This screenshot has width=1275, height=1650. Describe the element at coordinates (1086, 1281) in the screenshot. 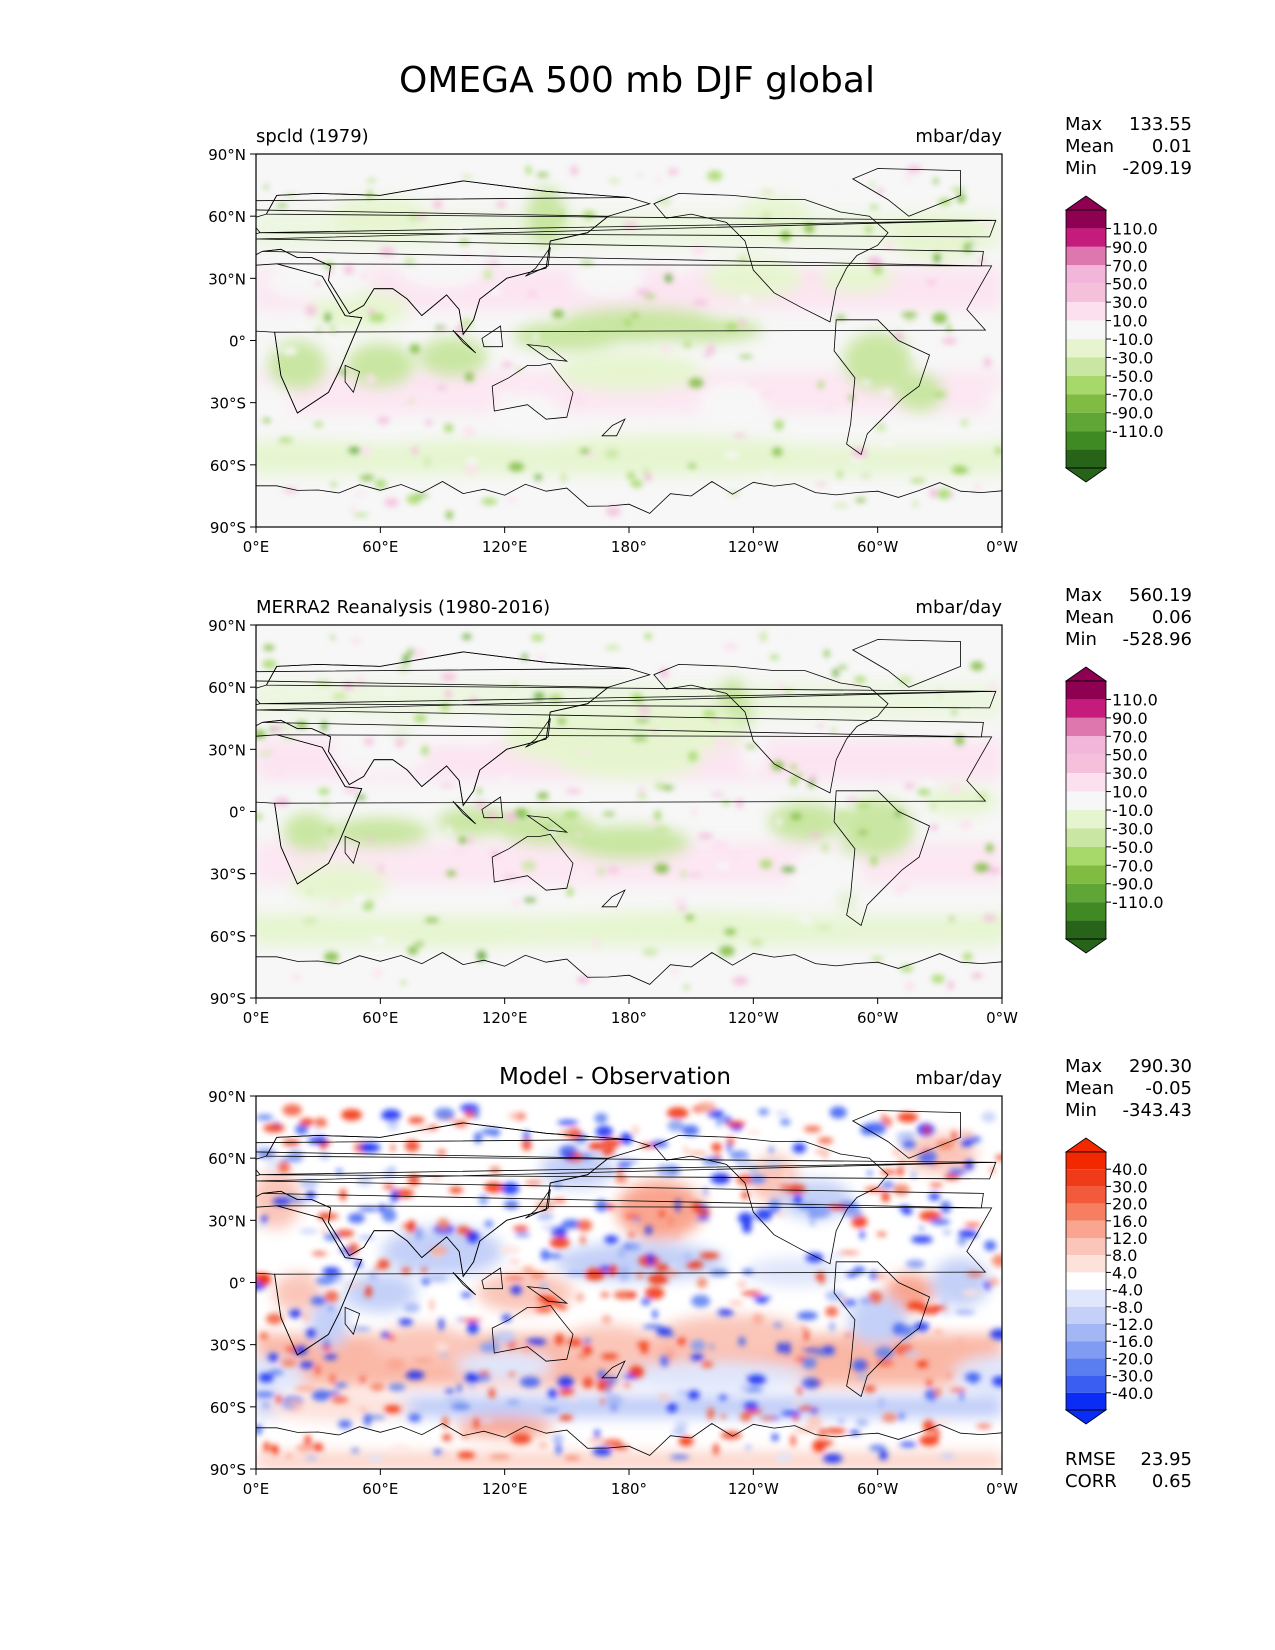

I see `colorbar-bottom` at that location.